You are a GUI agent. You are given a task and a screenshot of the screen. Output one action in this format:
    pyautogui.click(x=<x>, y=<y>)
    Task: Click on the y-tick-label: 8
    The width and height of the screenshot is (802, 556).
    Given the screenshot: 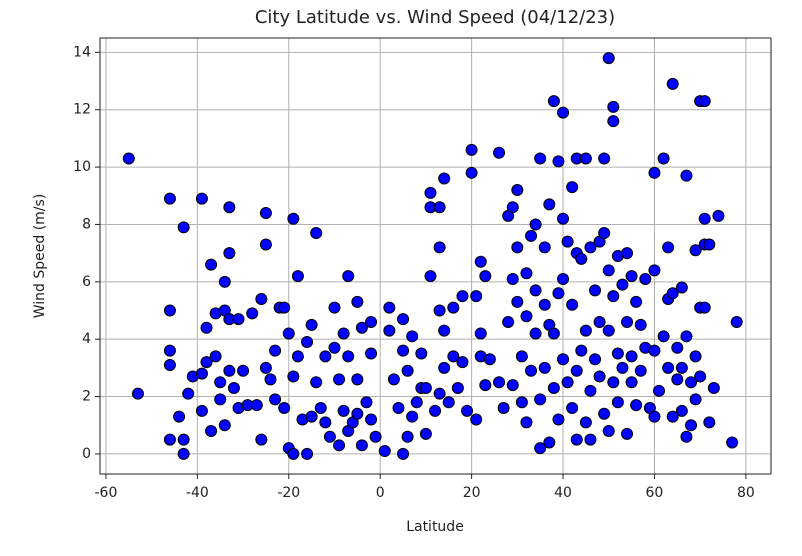 What is the action you would take?
    pyautogui.click(x=86, y=224)
    